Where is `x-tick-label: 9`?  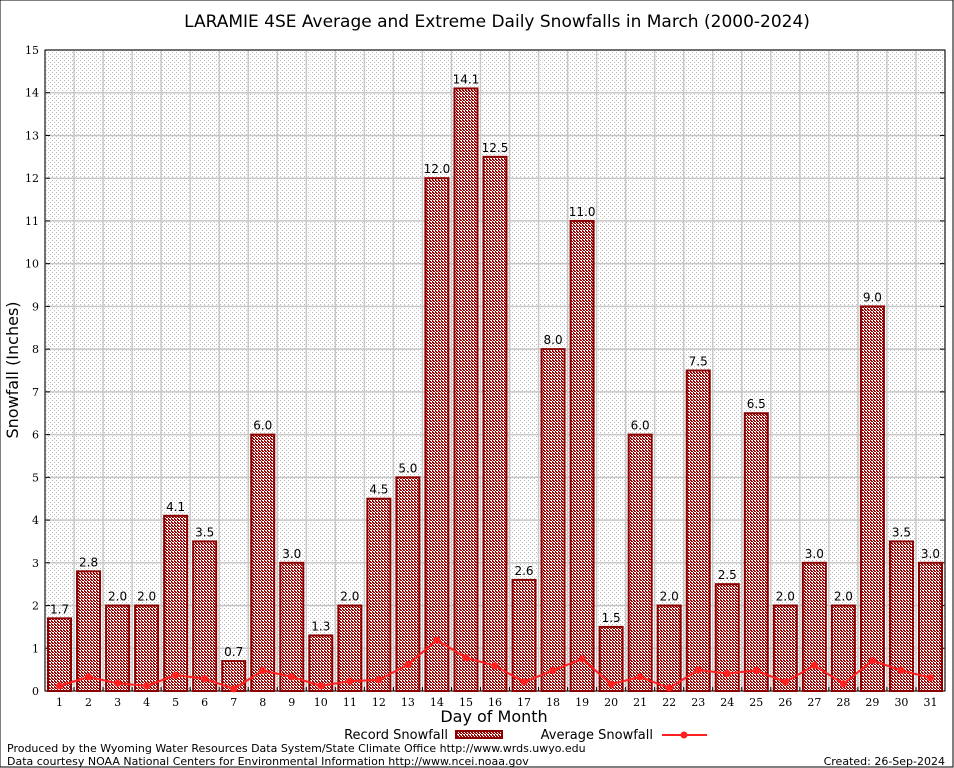 x-tick-label: 9 is located at coordinates (291, 702).